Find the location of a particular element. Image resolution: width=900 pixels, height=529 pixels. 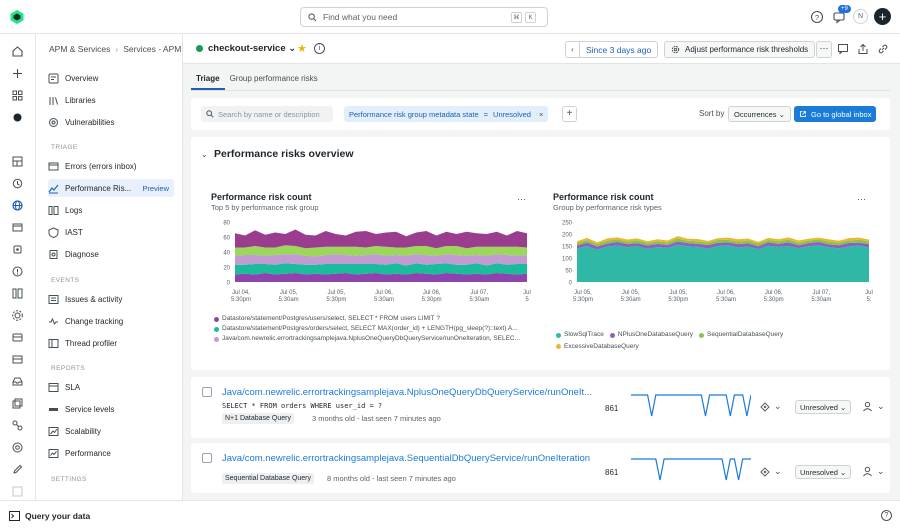

workloads-icon is located at coordinates (17, 359).